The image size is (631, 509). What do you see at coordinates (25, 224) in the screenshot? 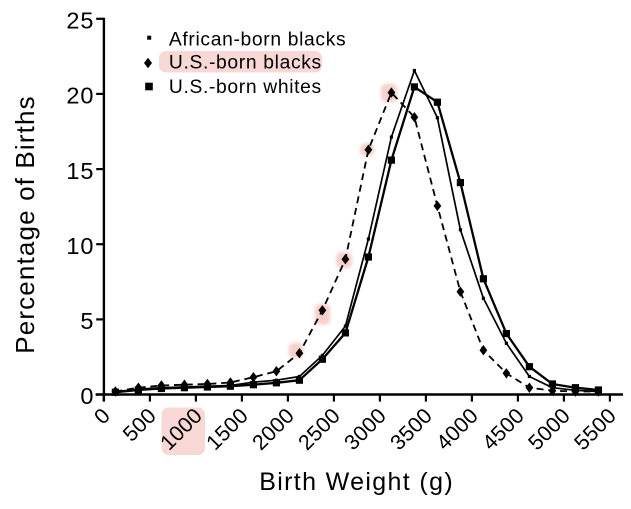
I see `svg-text: Percentage of Births` at bounding box center [25, 224].